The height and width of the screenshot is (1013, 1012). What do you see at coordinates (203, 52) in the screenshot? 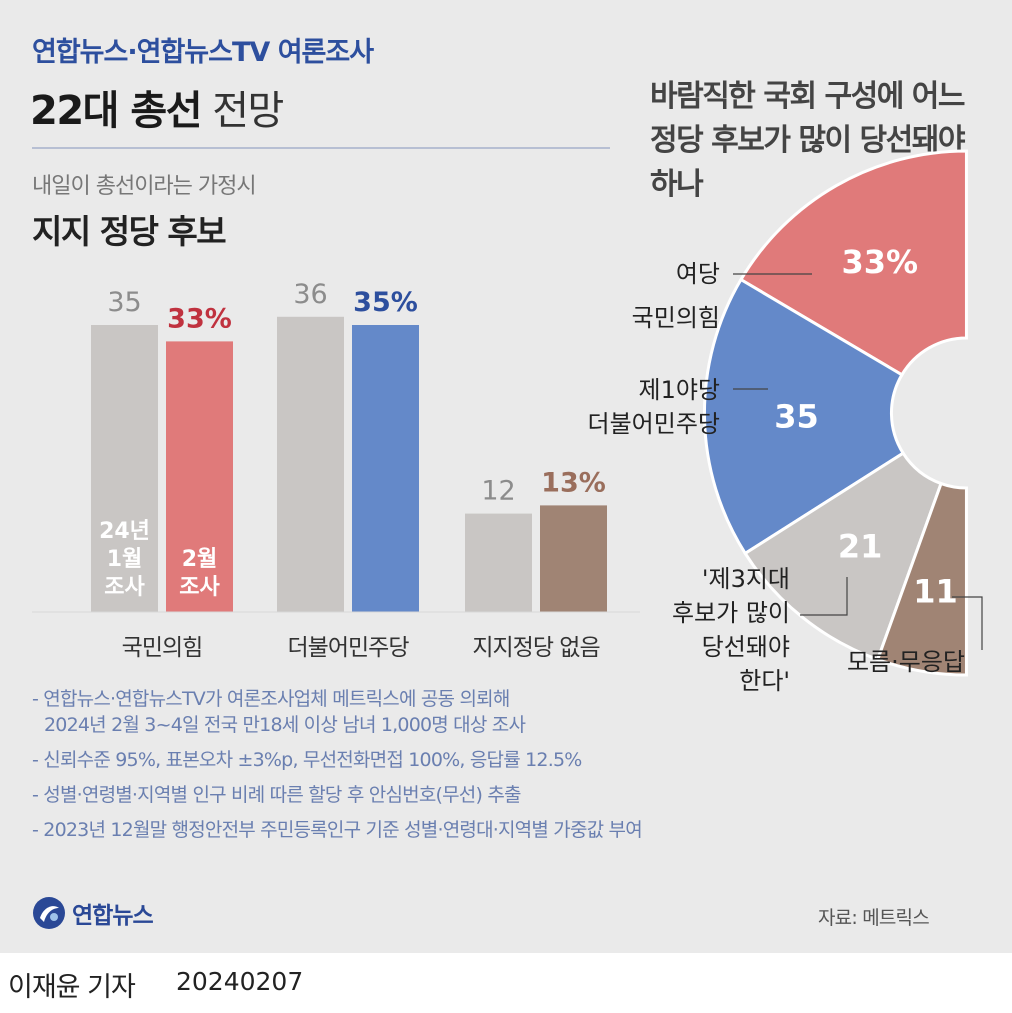
I see `header-kicker: 연합뉴스·연합뉴스TV 여론조사` at bounding box center [203, 52].